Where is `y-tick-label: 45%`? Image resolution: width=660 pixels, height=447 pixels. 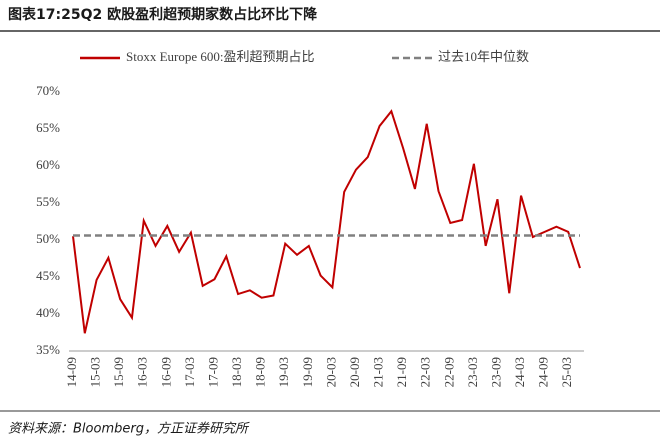 y-tick-label: 45% is located at coordinates (48, 275).